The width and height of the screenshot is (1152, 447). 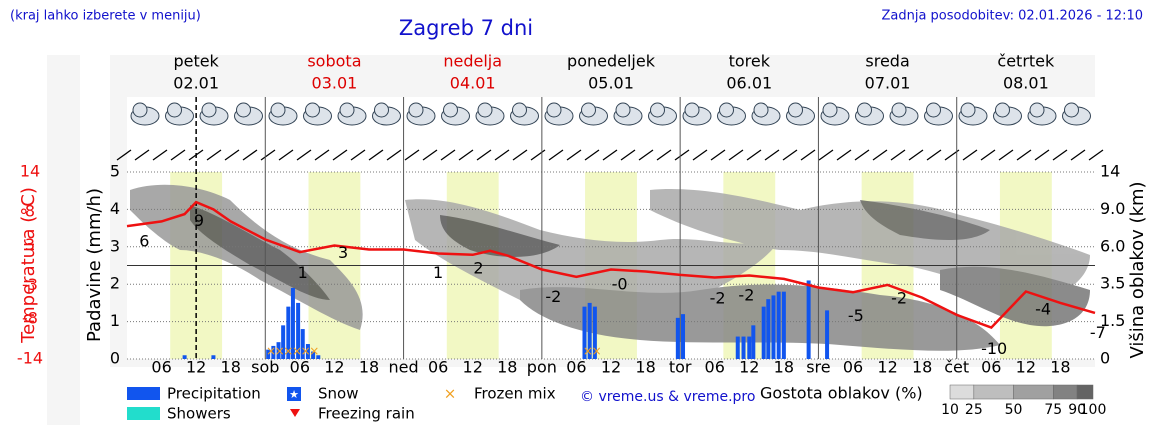 I want to click on temperature-label: 1, so click(x=303, y=272).